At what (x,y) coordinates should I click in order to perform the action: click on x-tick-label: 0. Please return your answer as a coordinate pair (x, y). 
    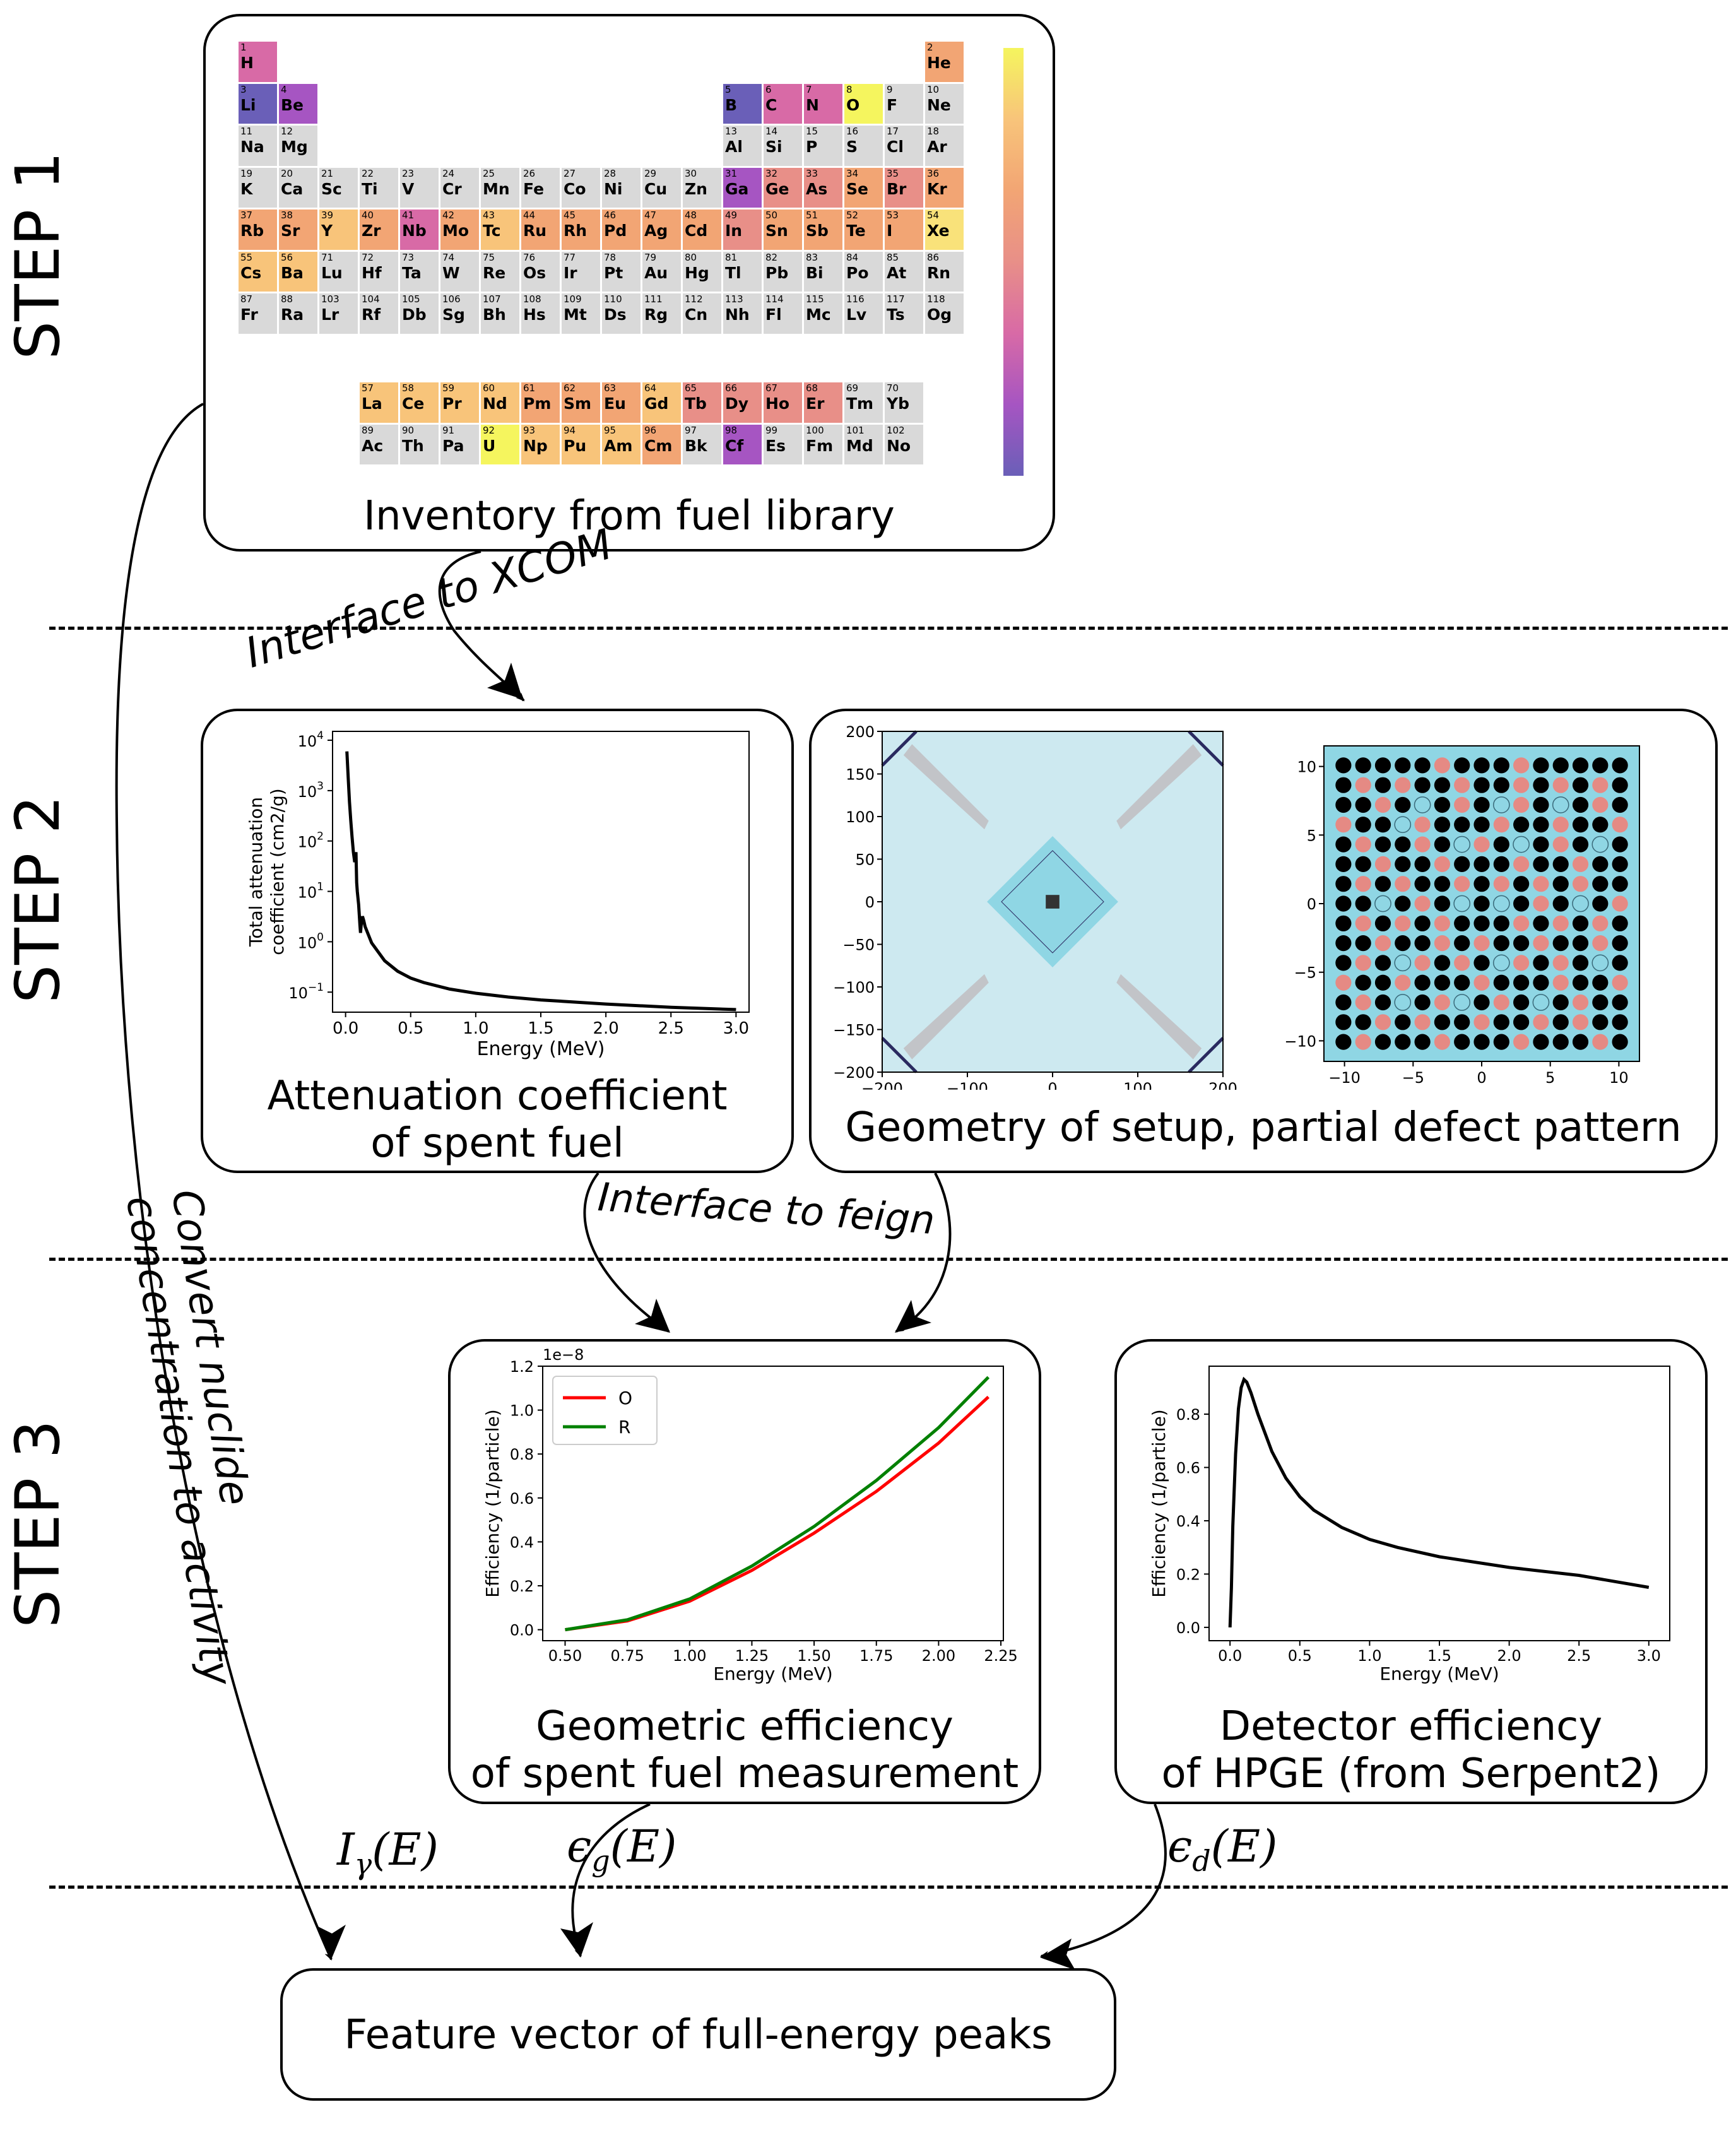
    Looking at the image, I should click on (1481, 1078).